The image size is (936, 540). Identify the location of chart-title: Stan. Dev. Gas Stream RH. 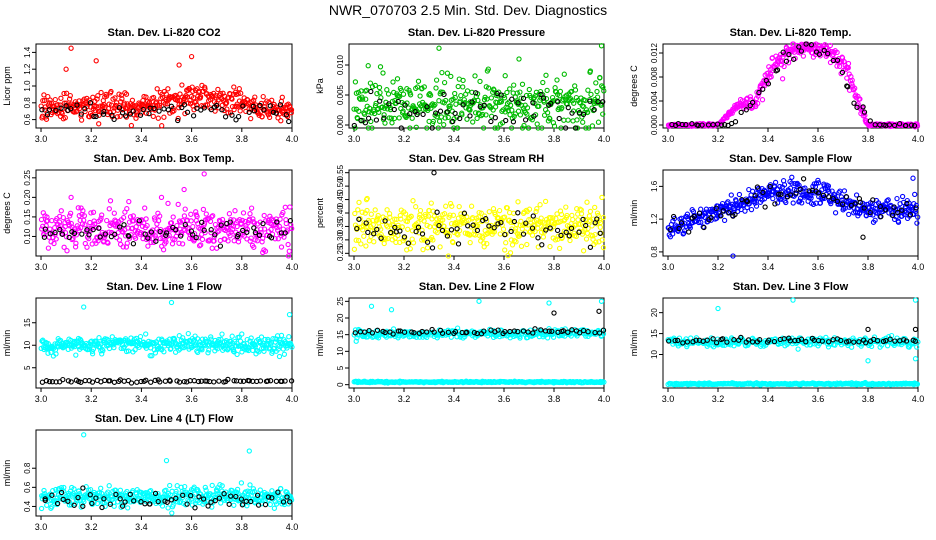
(477, 159).